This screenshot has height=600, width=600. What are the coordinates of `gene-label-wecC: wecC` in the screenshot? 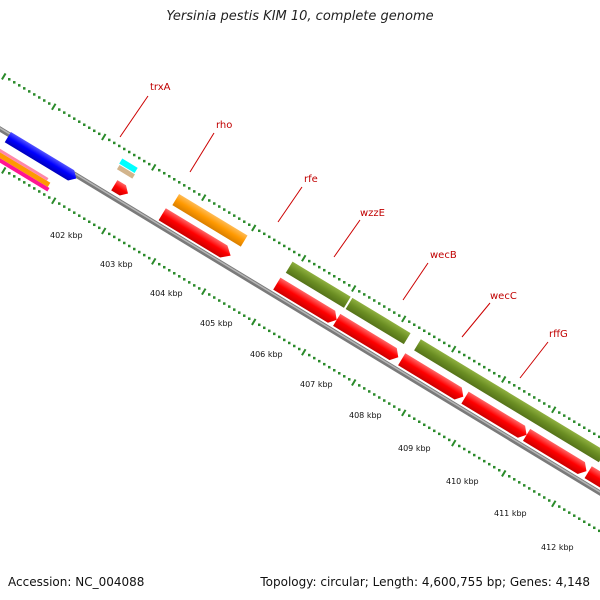 It's located at (503, 296).